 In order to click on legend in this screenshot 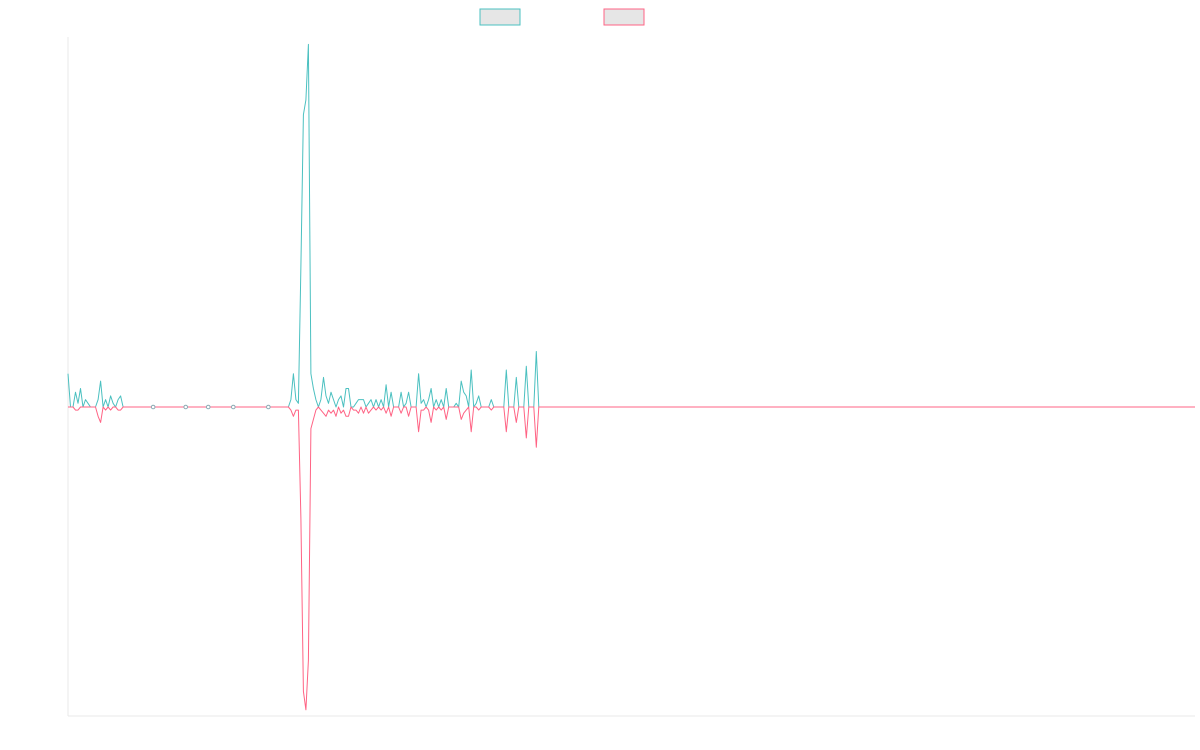, I will do `click(562, 17)`.